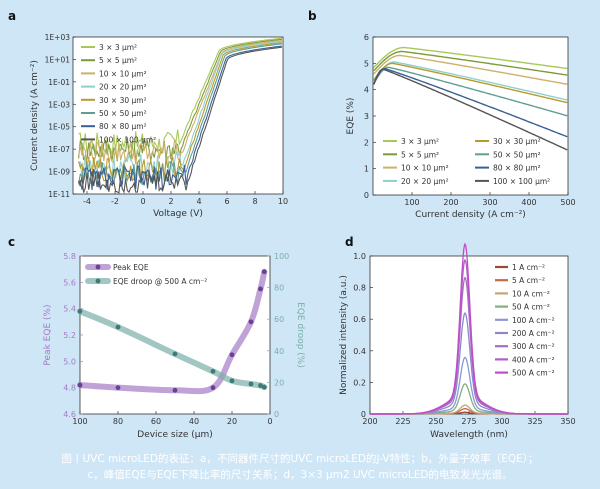 This screenshot has height=489, width=600. What do you see at coordinates (531, 293) in the screenshot?
I see `panel-d-legend-entry: 10 A cm⁻²` at bounding box center [531, 293].